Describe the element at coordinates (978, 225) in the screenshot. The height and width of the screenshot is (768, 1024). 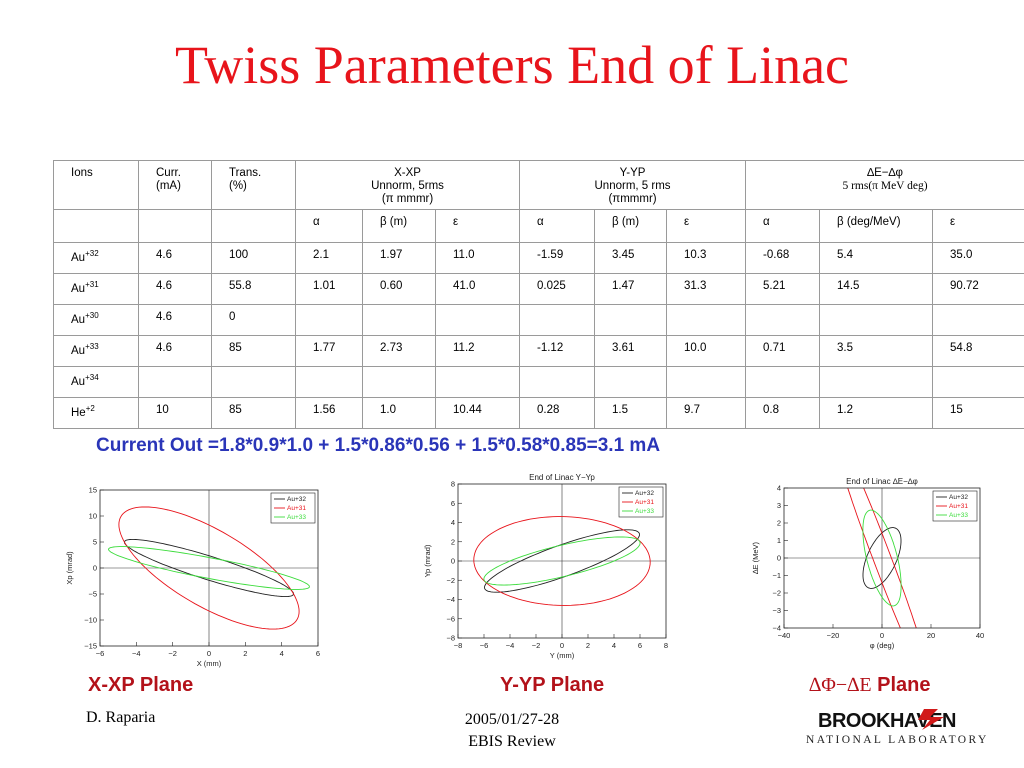
I see `sub-e-emittance: ε` at that location.